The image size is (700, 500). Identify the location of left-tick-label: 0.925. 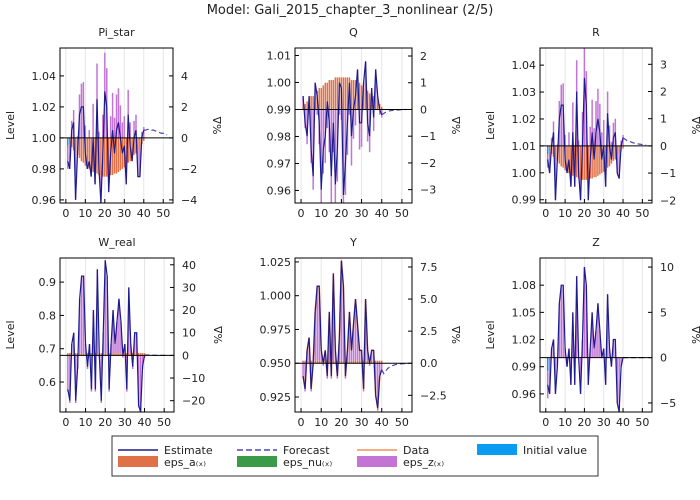
(276, 397).